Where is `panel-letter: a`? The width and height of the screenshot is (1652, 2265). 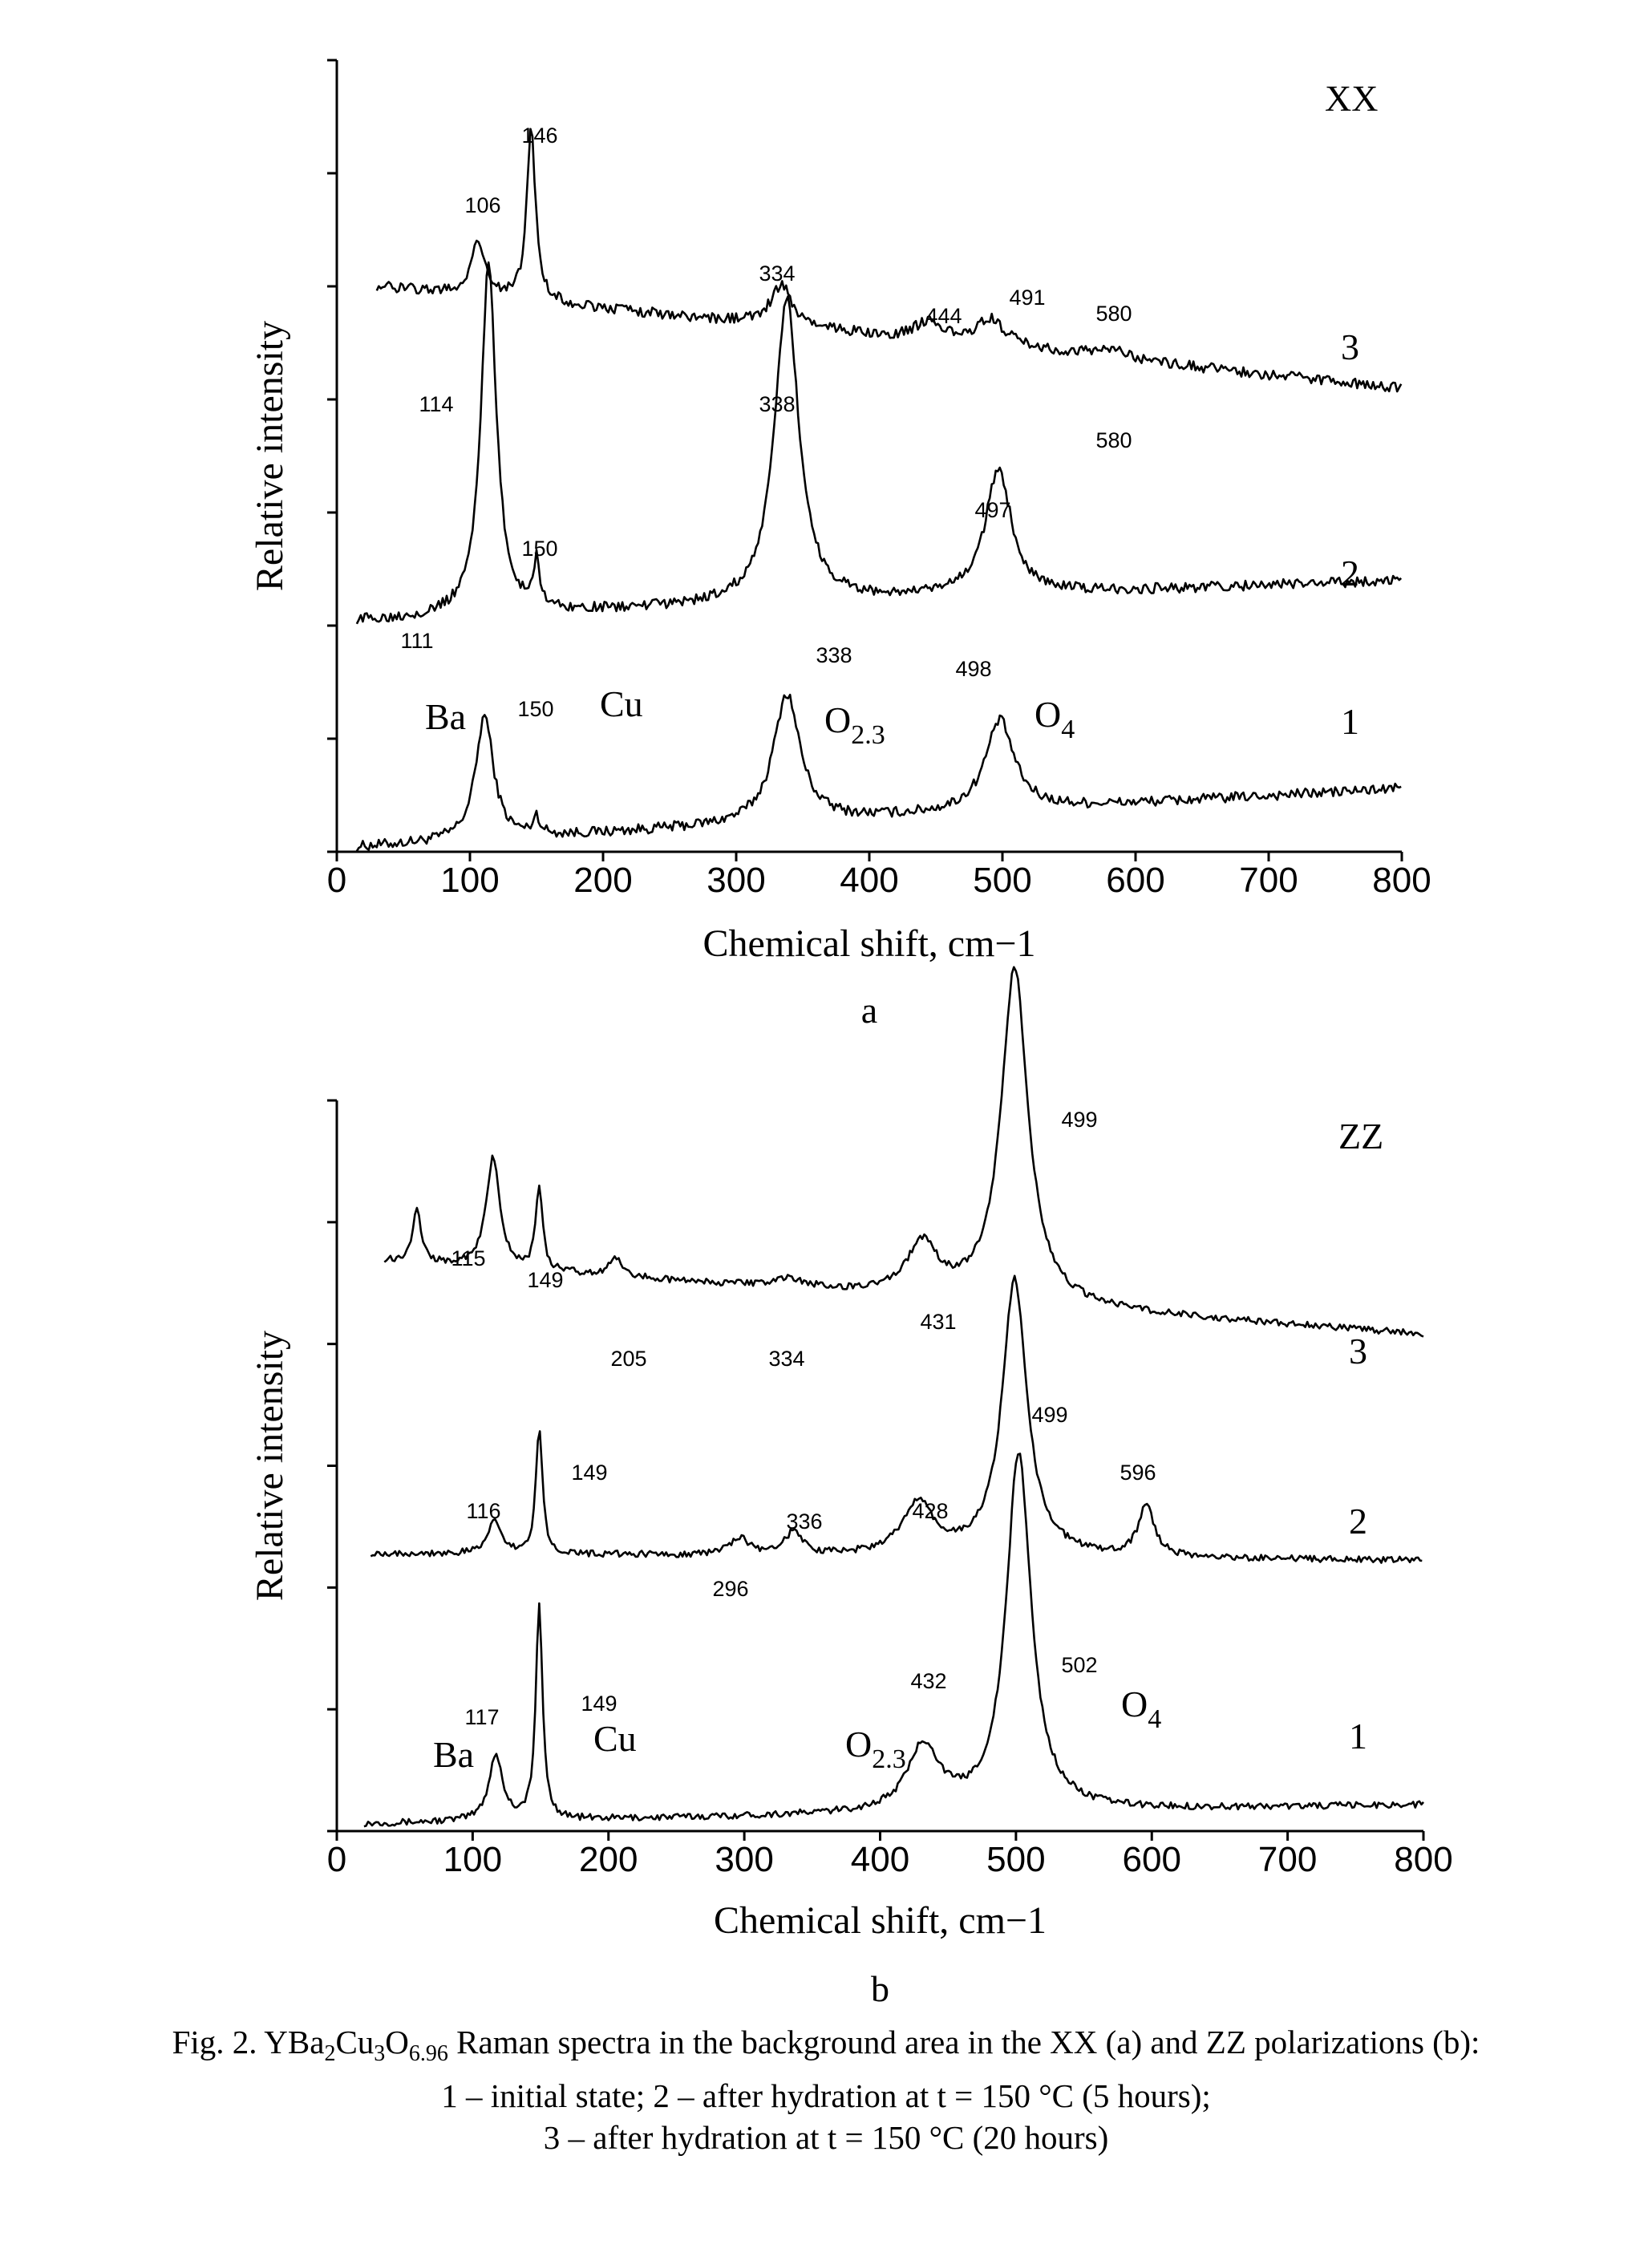 panel-letter: a is located at coordinates (869, 1010).